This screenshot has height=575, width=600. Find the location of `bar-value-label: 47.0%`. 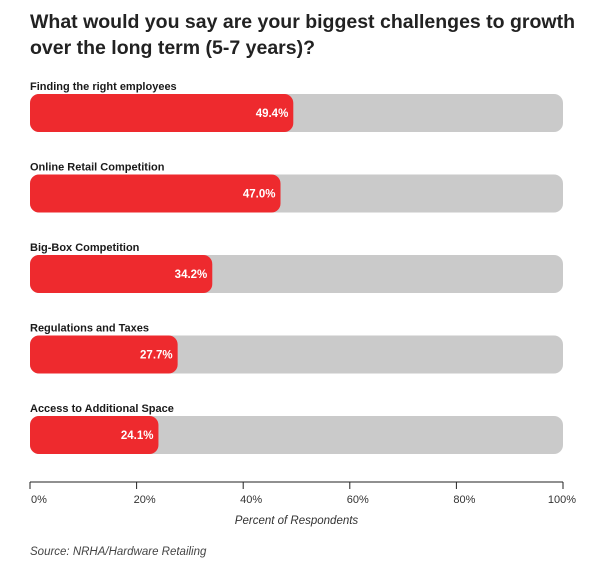

bar-value-label: 47.0% is located at coordinates (259, 195).